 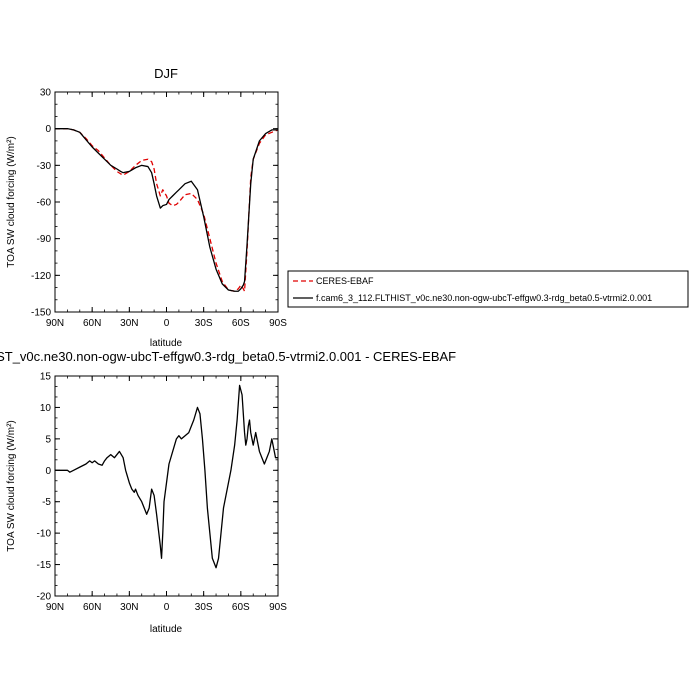 I want to click on bottom-chart-xtick-label: 30N, so click(x=129, y=607).